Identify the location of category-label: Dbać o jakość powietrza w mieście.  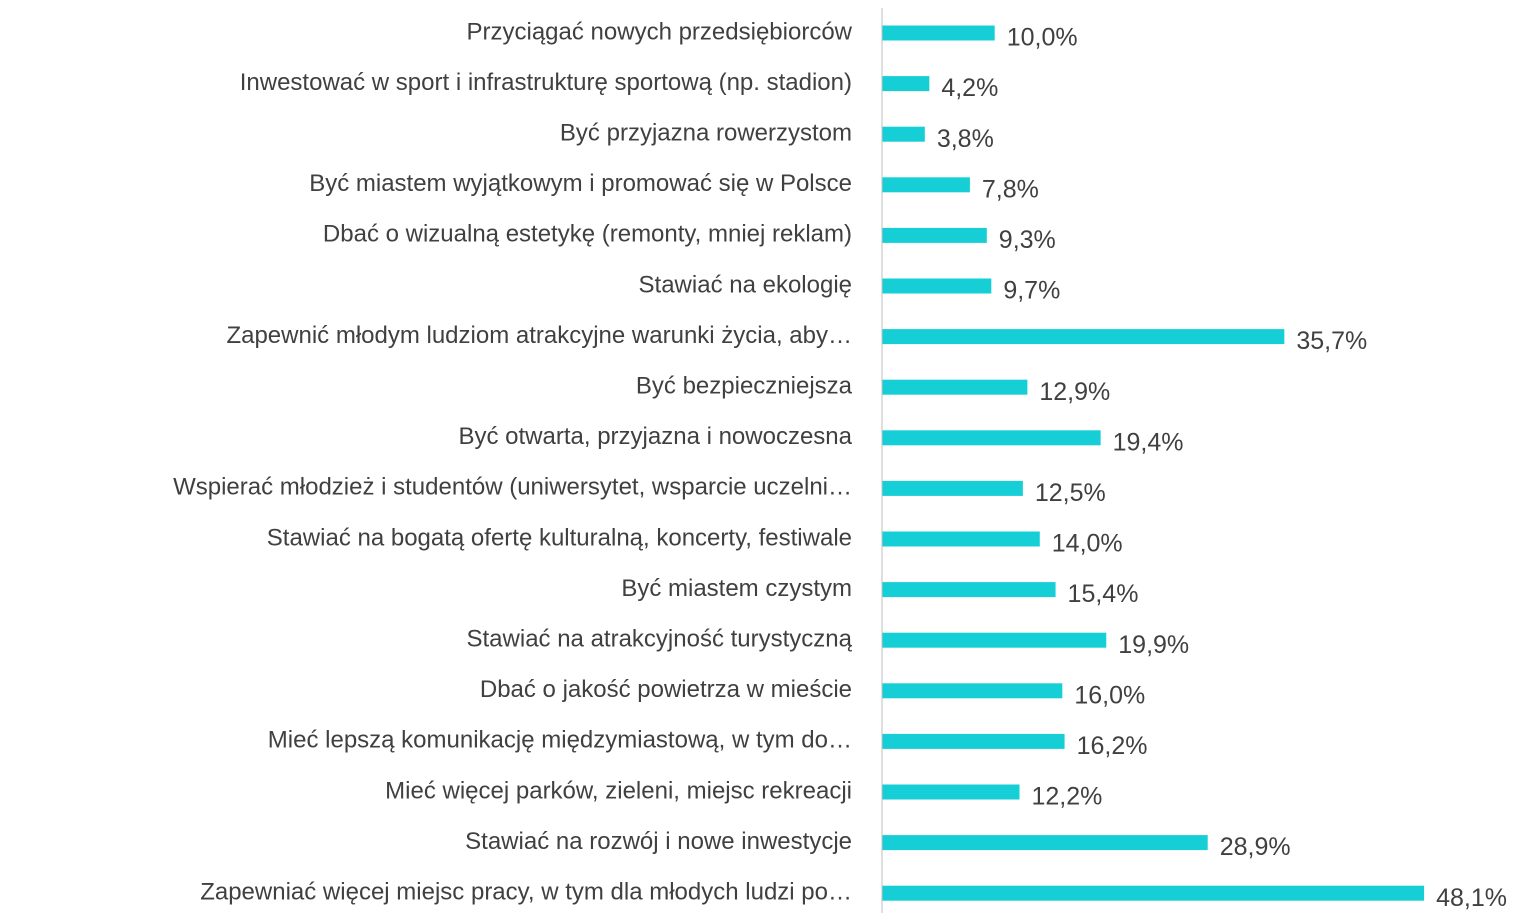
(666, 689).